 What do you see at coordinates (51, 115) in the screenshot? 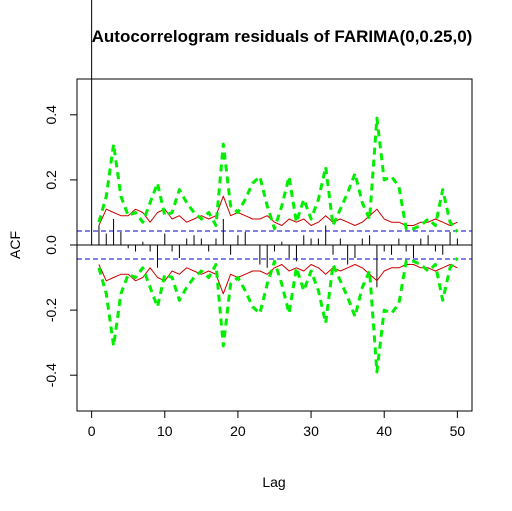
I see `y-tick-label-4: 0.4` at bounding box center [51, 115].